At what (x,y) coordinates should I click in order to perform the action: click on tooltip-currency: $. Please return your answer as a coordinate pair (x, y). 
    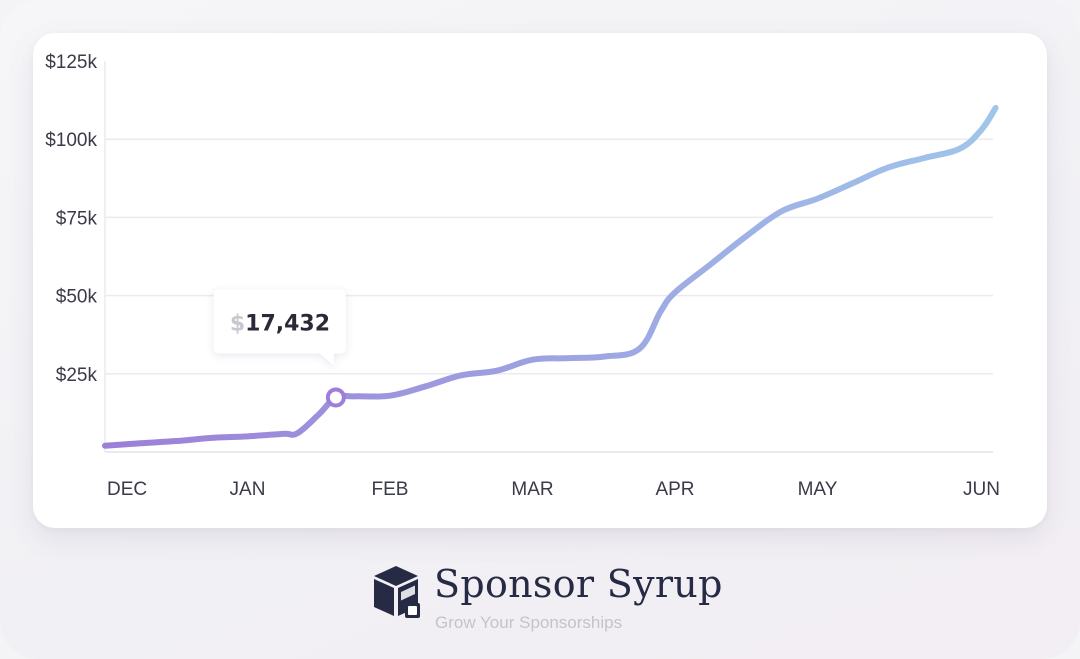
    Looking at the image, I should click on (237, 323).